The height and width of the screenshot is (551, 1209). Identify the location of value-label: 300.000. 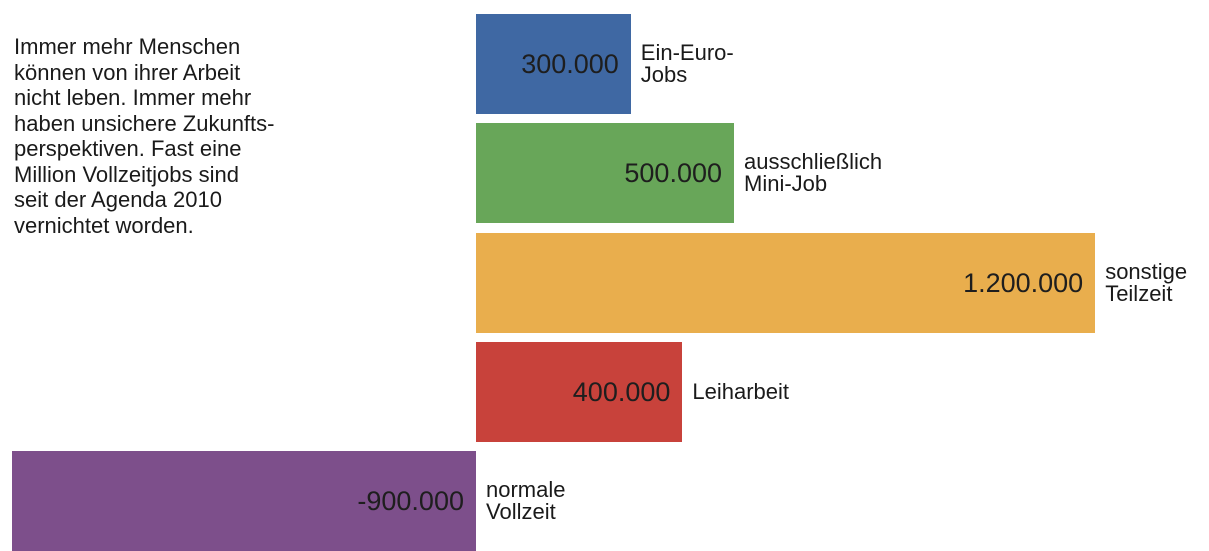
(570, 64).